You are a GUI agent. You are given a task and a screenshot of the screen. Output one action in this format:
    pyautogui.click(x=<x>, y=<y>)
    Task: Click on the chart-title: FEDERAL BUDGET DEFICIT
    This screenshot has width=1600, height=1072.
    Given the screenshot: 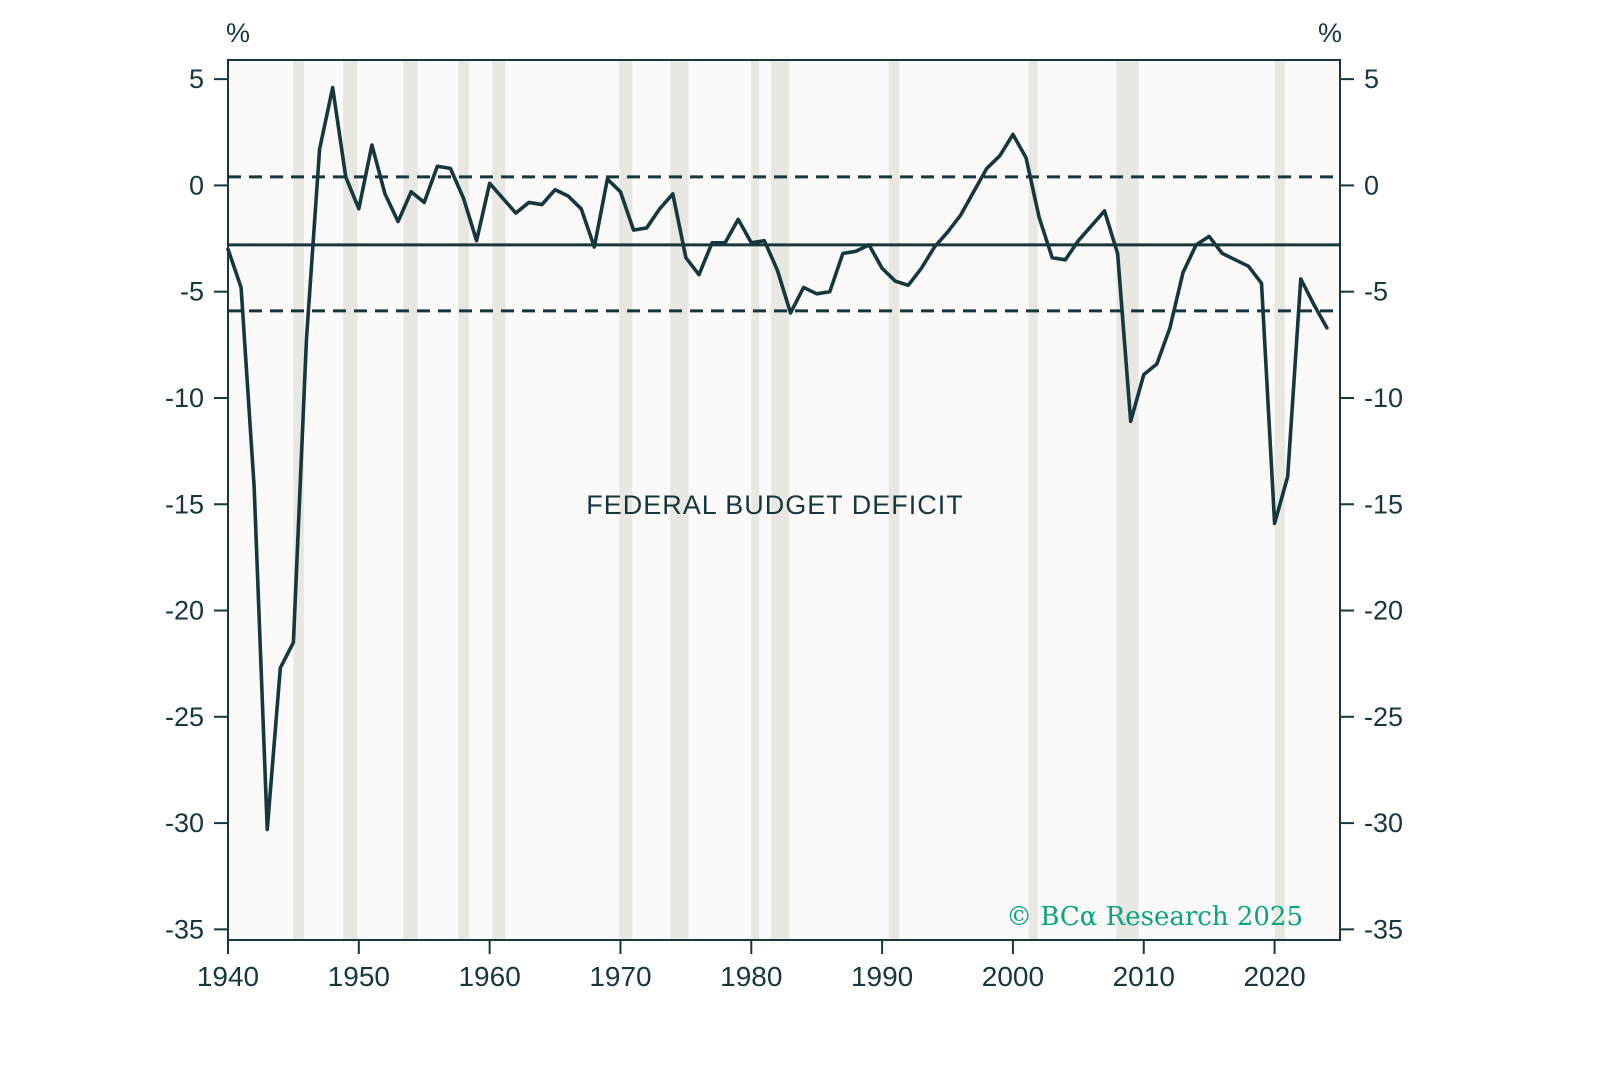 What is the action you would take?
    pyautogui.click(x=775, y=505)
    